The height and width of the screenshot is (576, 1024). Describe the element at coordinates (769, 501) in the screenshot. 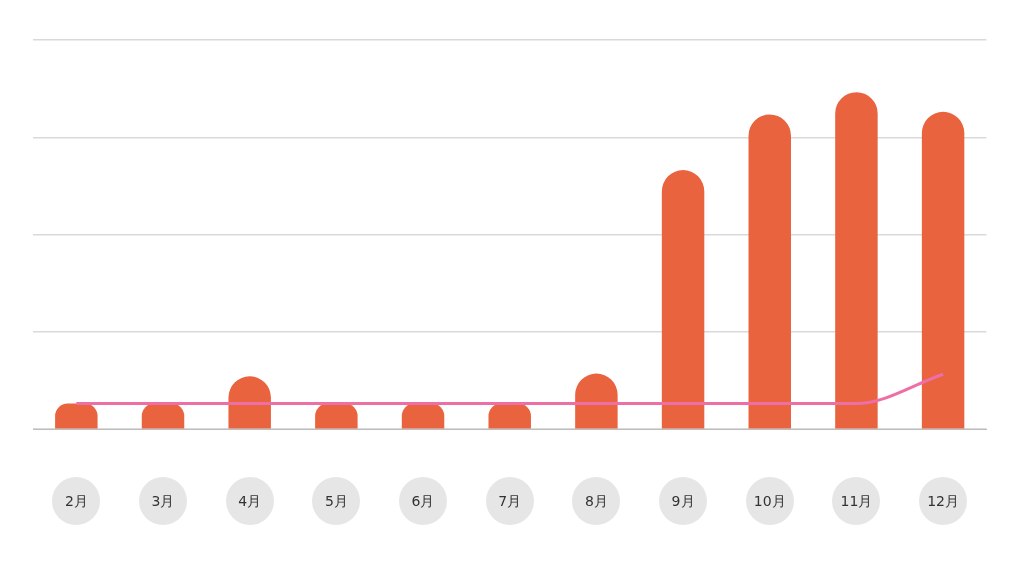

I see `x-tick-label: 10月` at that location.